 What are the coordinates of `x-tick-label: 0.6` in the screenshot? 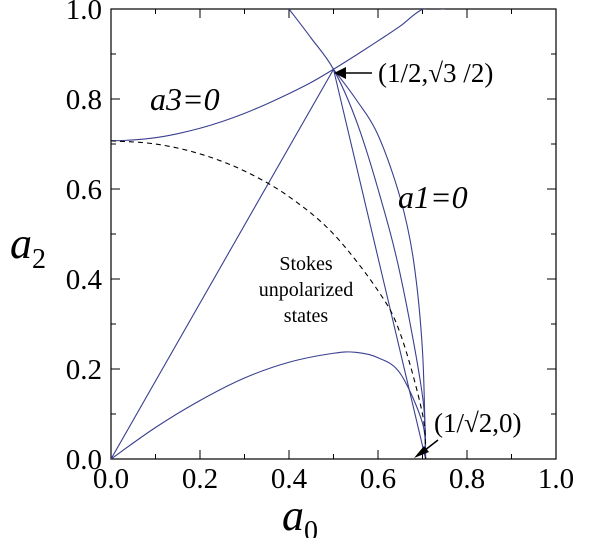 It's located at (378, 479).